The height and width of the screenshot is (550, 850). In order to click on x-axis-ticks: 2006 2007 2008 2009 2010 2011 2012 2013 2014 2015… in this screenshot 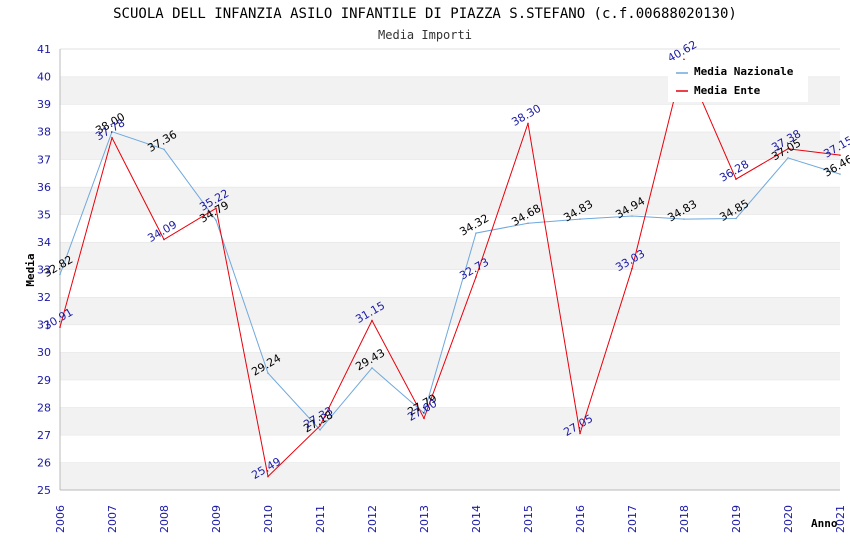, I will do `click(450, 519)`.